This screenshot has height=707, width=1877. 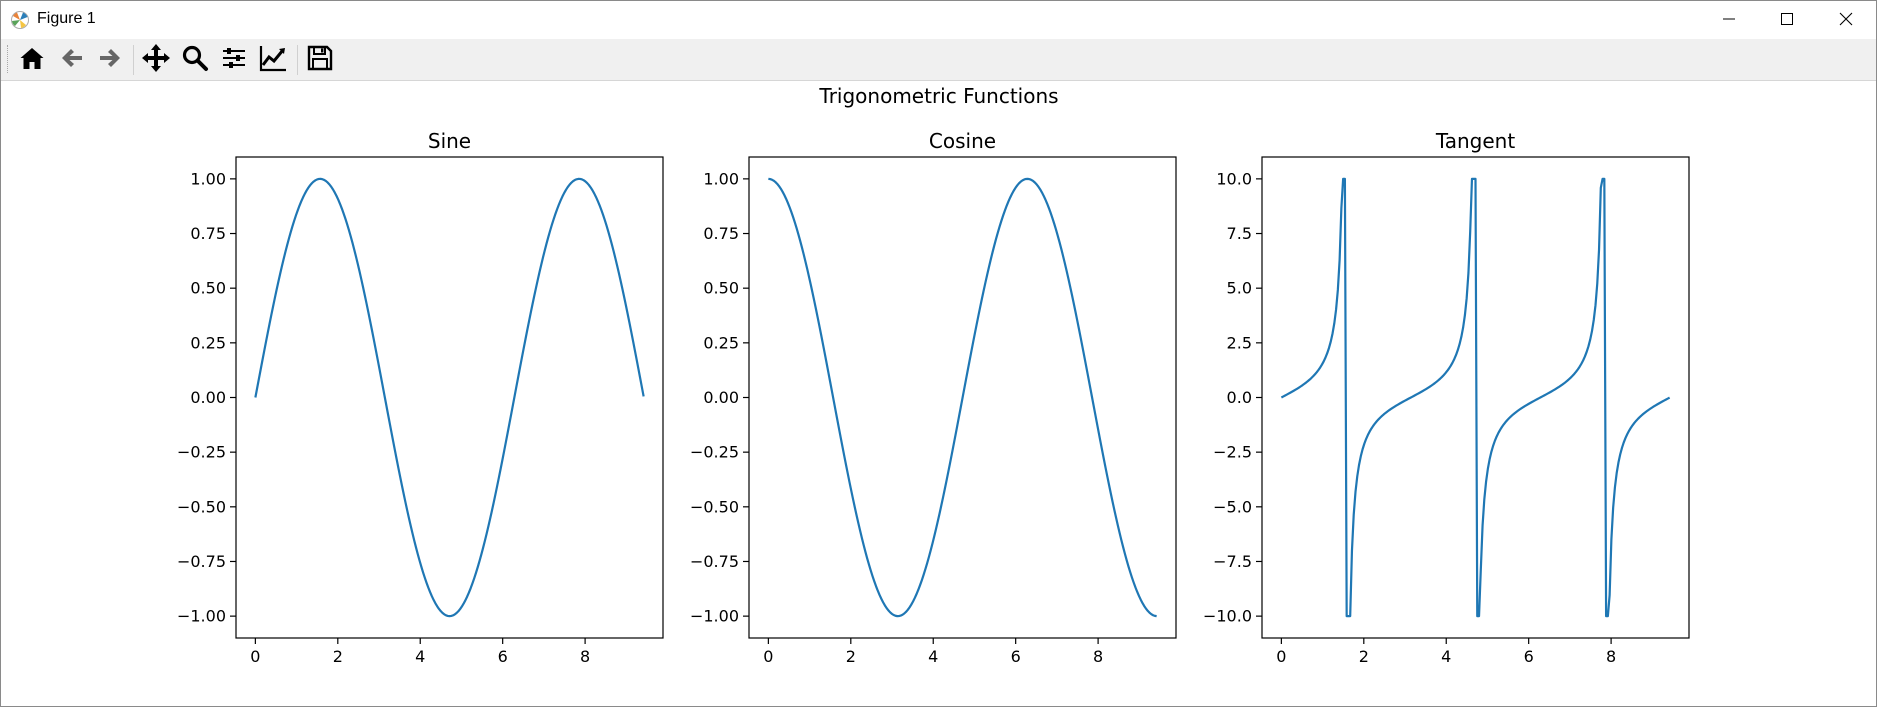 I want to click on edit-axes-icon, so click(x=273, y=60).